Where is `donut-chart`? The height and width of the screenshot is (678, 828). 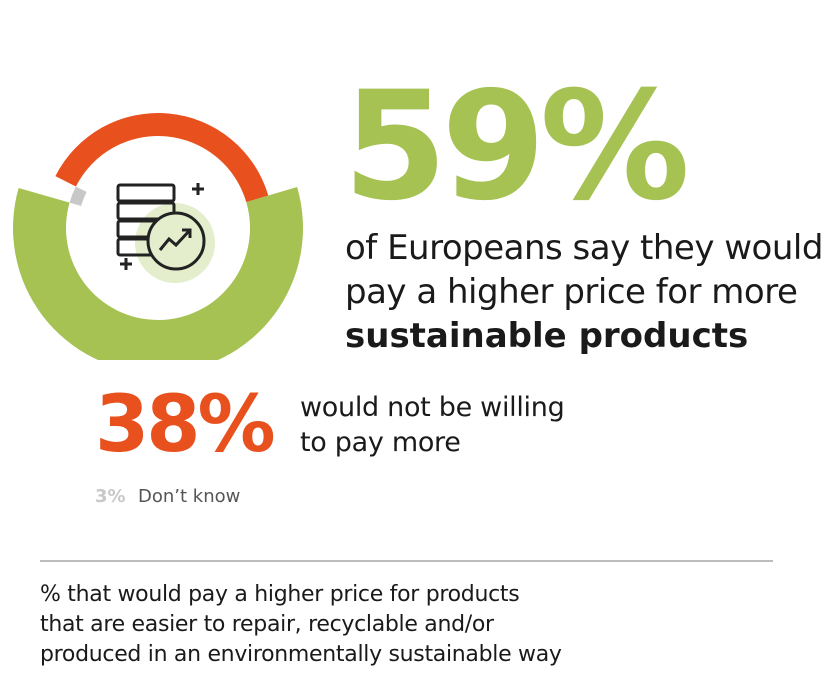 donut-chart is located at coordinates (158, 236).